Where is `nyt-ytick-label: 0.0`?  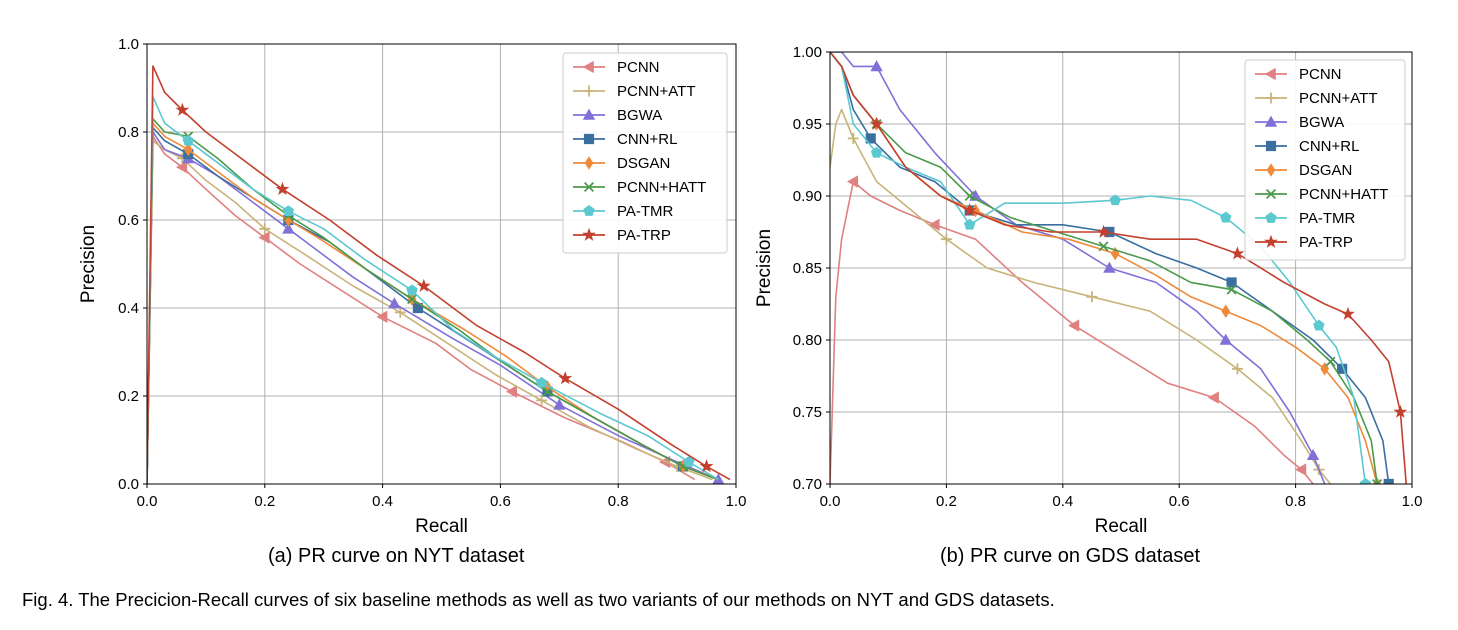 nyt-ytick-label: 0.0 is located at coordinates (128, 484).